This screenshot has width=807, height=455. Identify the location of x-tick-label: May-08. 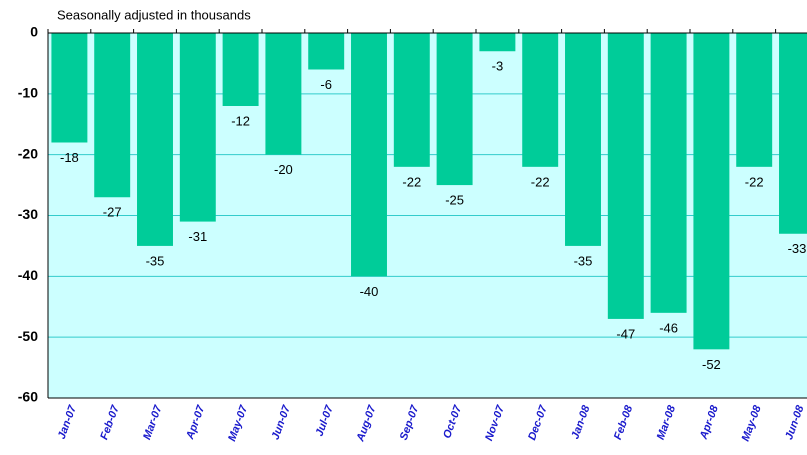
(752, 423).